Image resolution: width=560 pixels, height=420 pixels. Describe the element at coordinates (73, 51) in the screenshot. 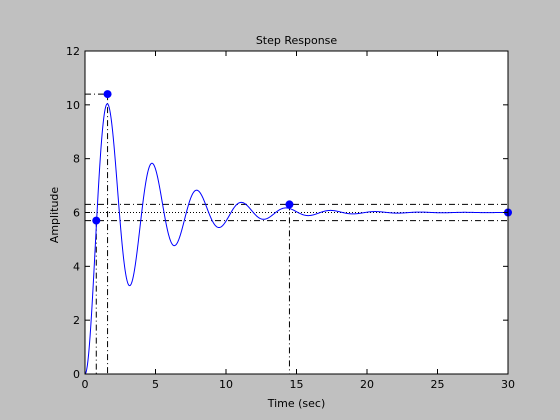

I see `y-tick-label: 12` at that location.